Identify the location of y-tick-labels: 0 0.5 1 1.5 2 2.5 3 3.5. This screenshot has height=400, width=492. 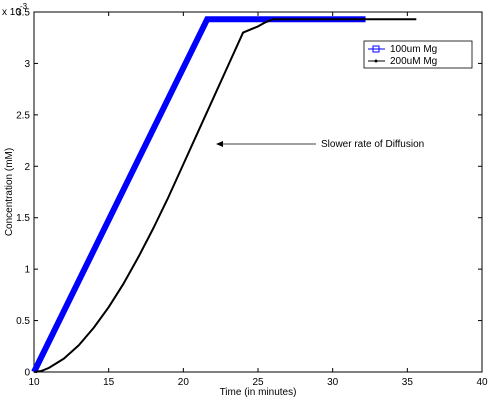
(23, 193).